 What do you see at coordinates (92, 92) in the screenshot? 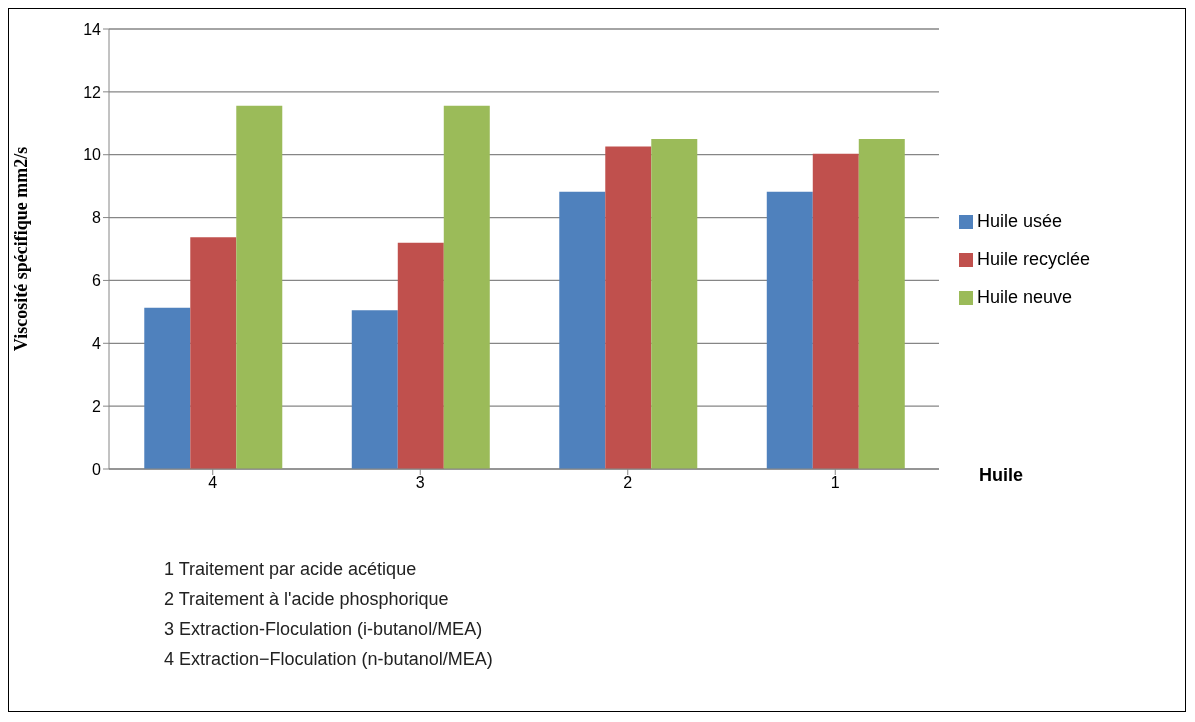
I see `y-tick-label: 12` at bounding box center [92, 92].